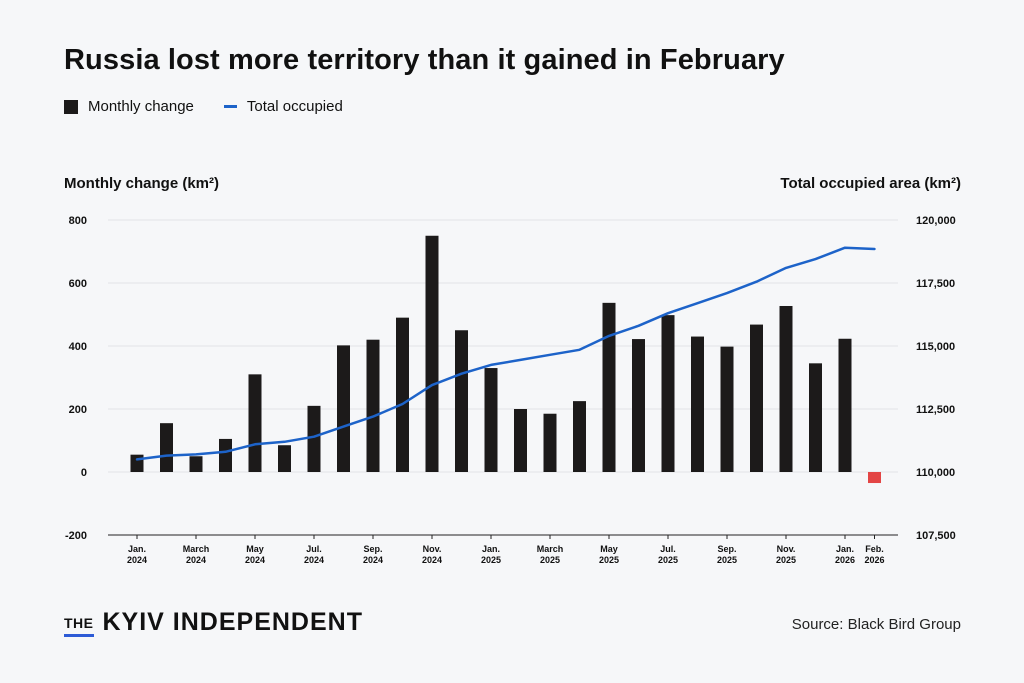  Describe the element at coordinates (874, 478) in the screenshot. I see `bar-negative` at that location.